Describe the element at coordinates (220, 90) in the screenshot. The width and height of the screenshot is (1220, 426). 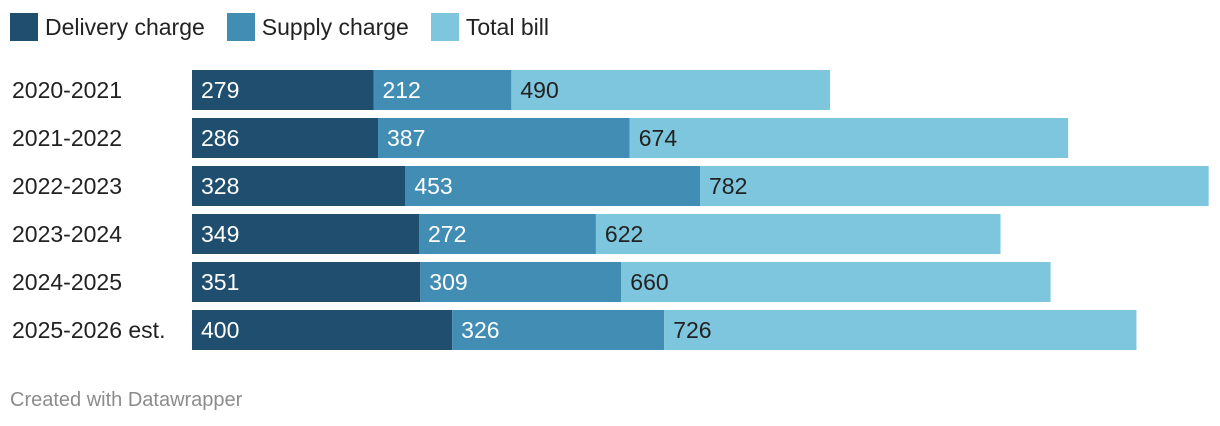
I see `data-label: 279` at that location.